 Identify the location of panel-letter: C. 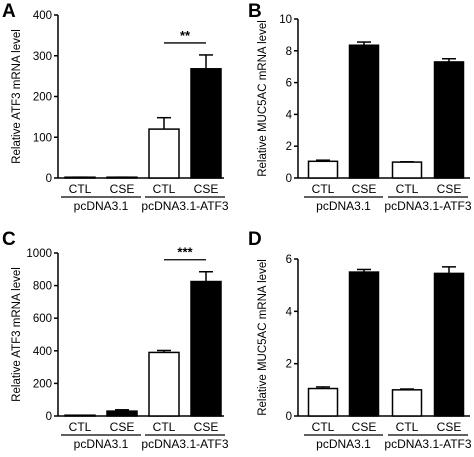
(9, 239).